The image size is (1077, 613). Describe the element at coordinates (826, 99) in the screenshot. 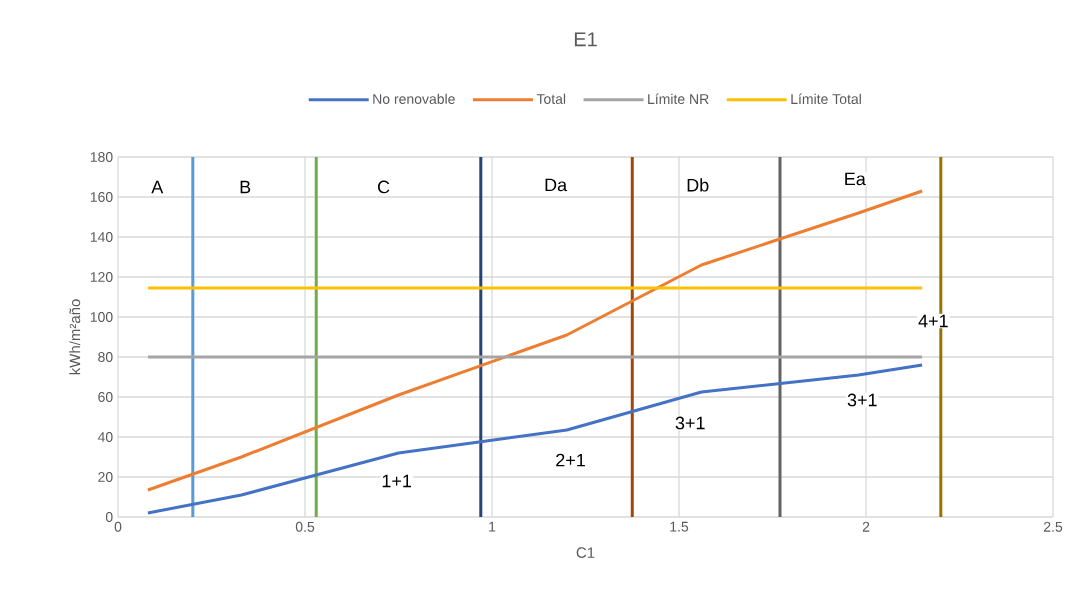

I see `legend-label: Límite Total` at that location.